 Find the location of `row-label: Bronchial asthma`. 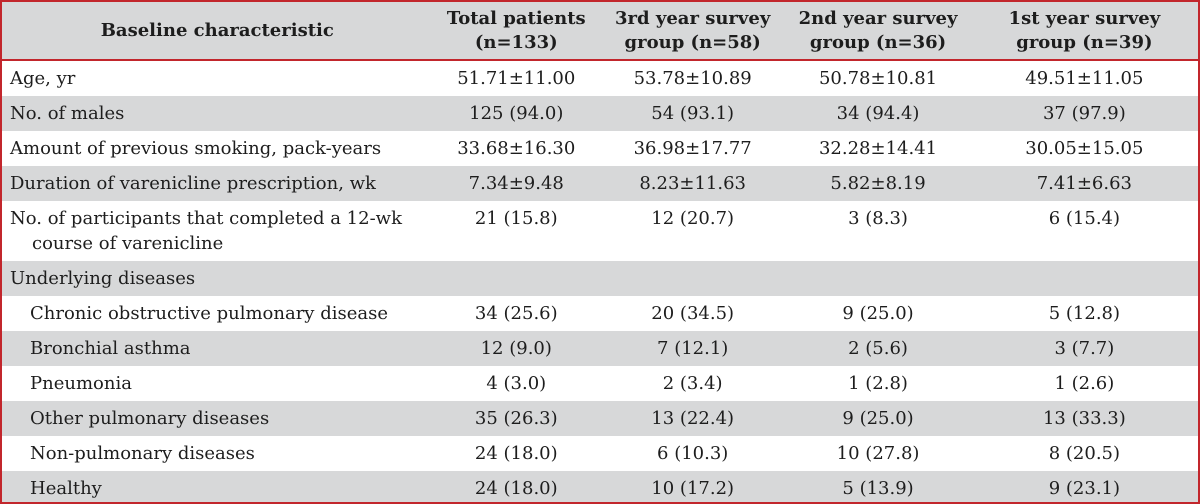

row-label: Bronchial asthma is located at coordinates (110, 348).